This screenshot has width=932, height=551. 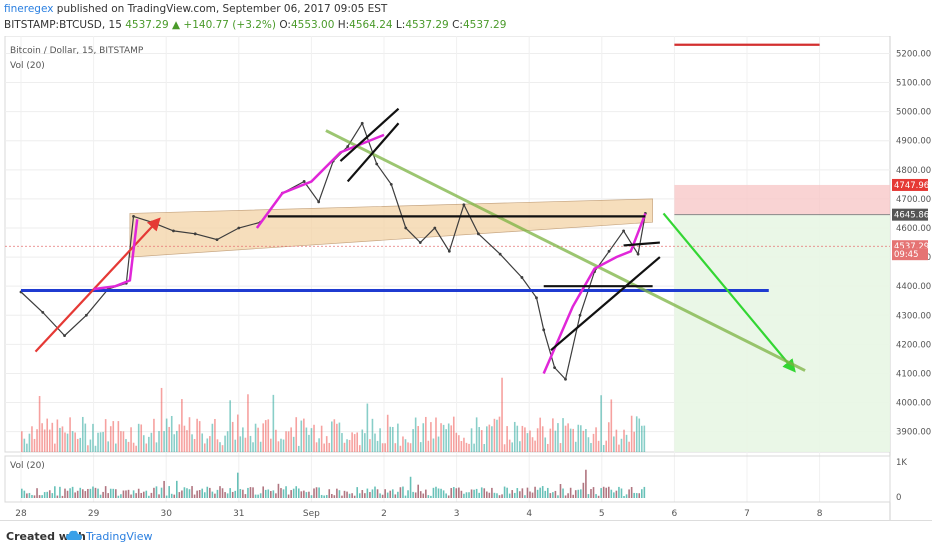 What do you see at coordinates (46, 536) in the screenshot?
I see `created-with: Created with` at bounding box center [46, 536].